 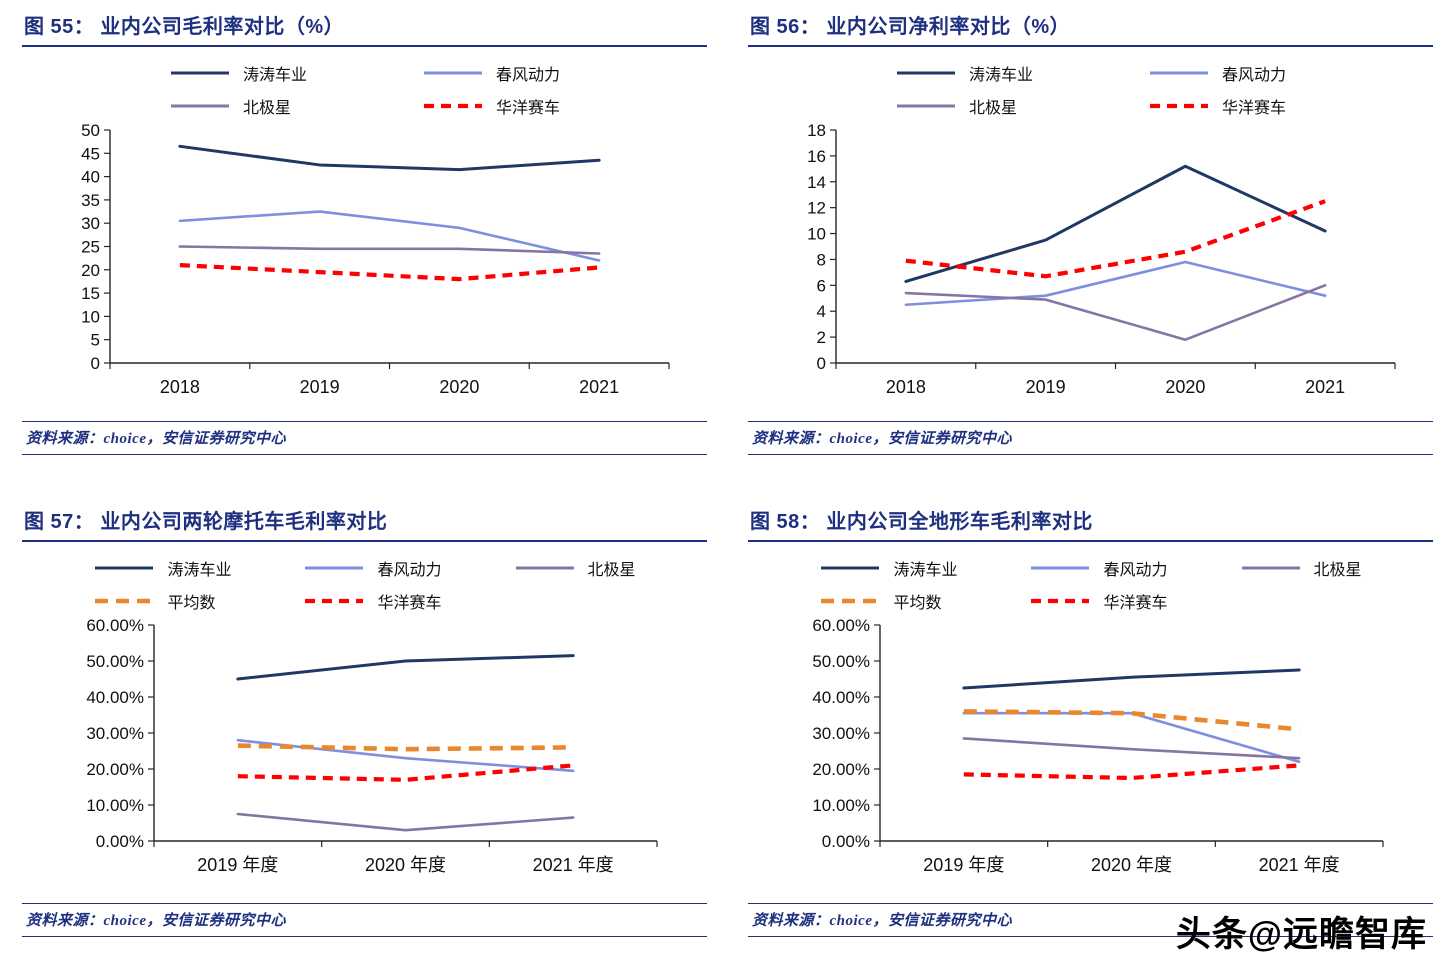 I want to click on y-tick-label: 5, so click(x=95, y=340).